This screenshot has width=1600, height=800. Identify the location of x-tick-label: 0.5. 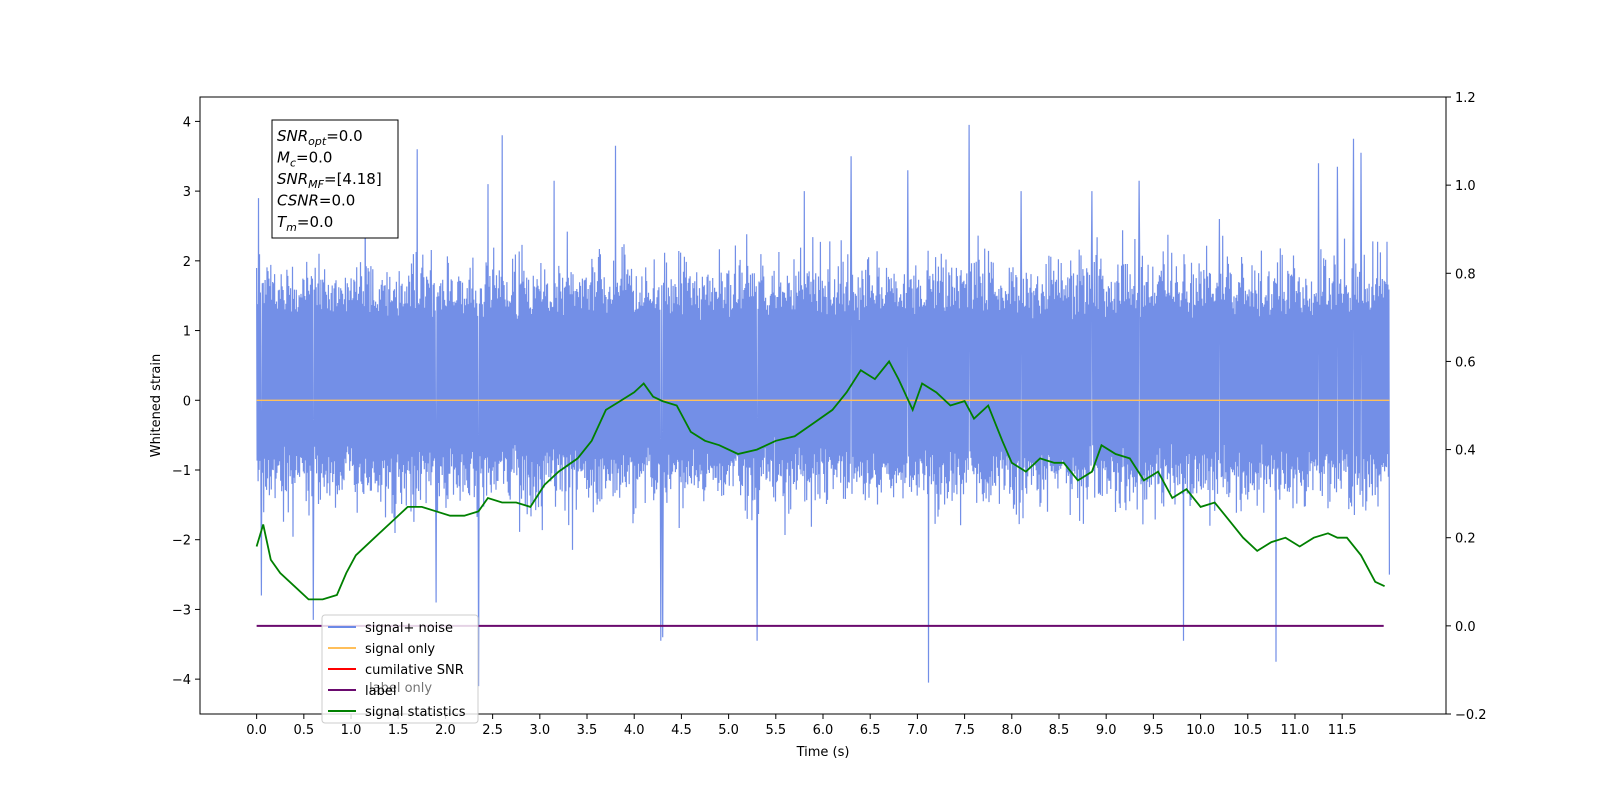
(303, 730).